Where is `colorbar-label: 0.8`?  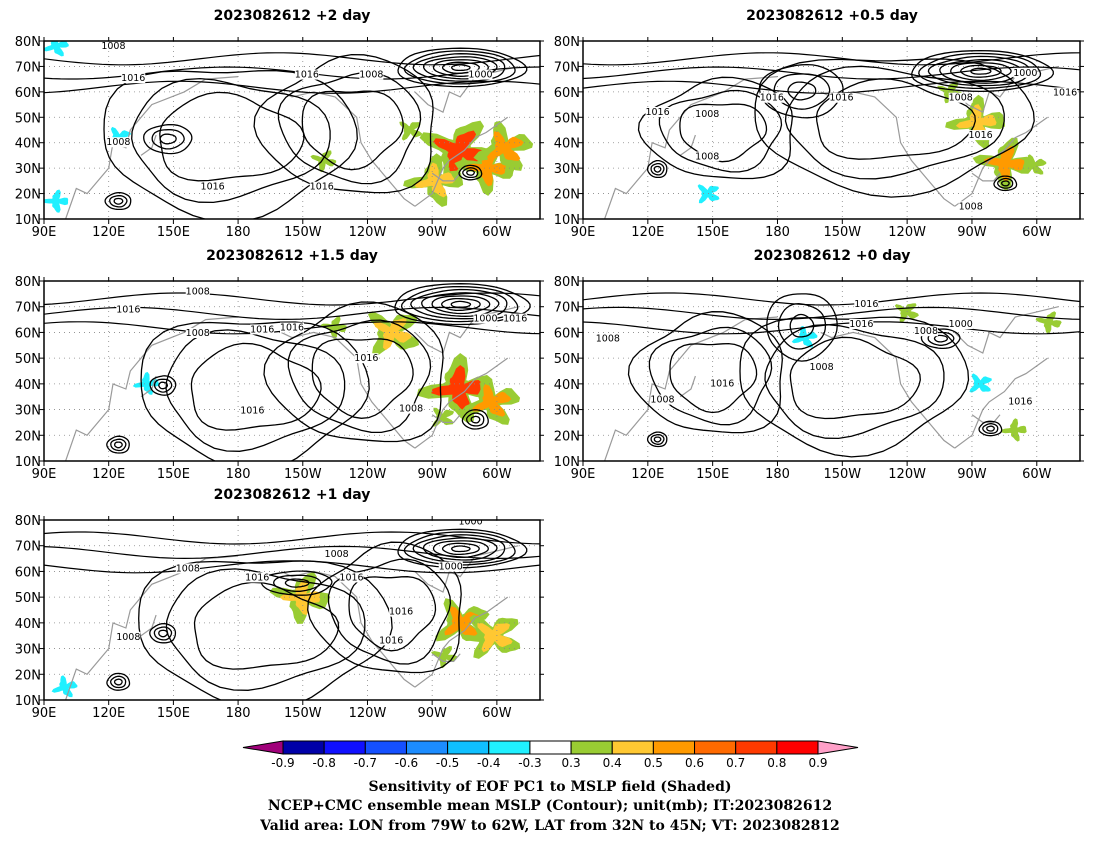
colorbar-label: 0.8 is located at coordinates (776, 763).